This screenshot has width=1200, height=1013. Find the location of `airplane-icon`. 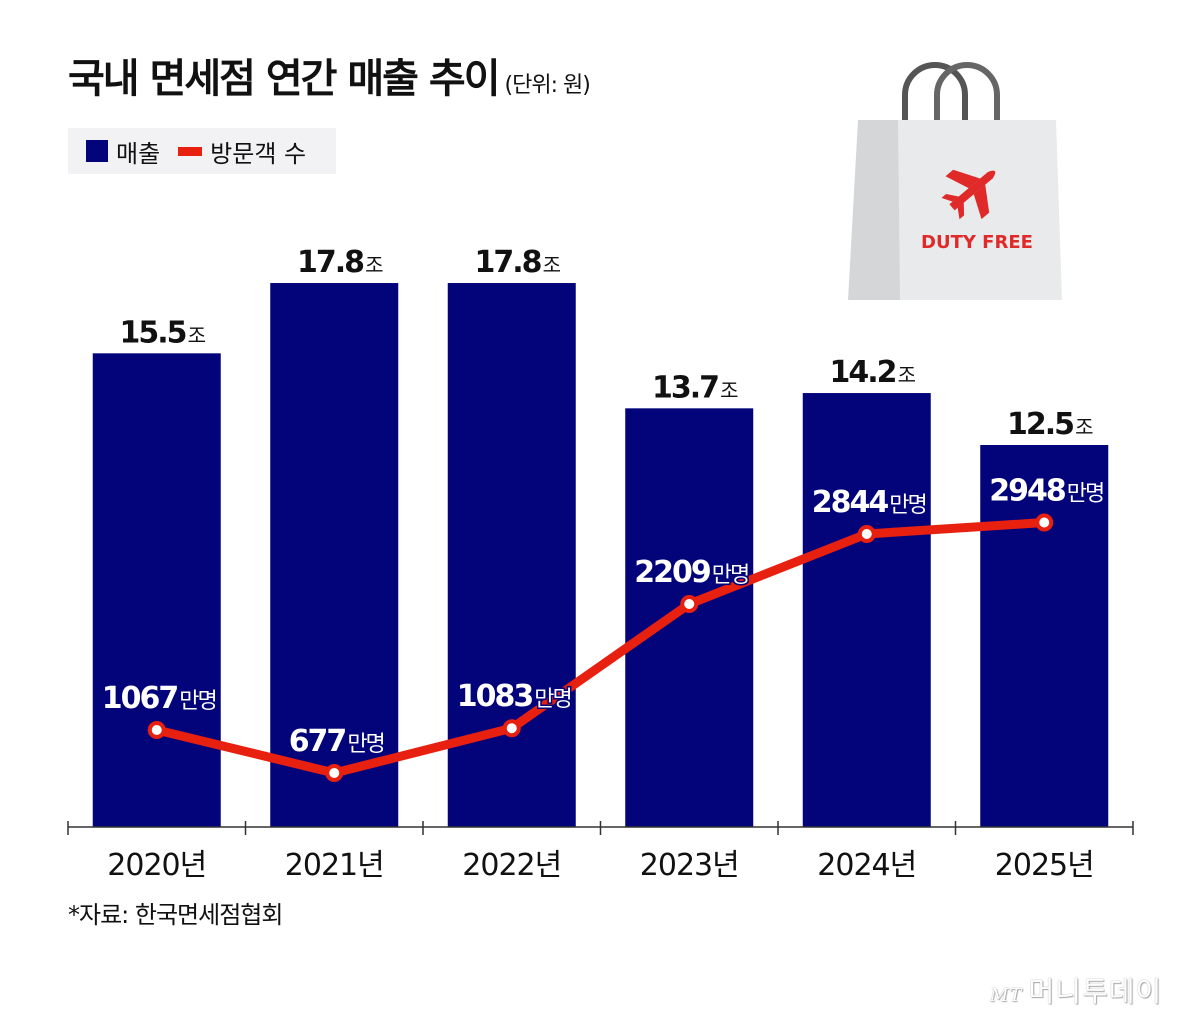

airplane-icon is located at coordinates (968, 194).